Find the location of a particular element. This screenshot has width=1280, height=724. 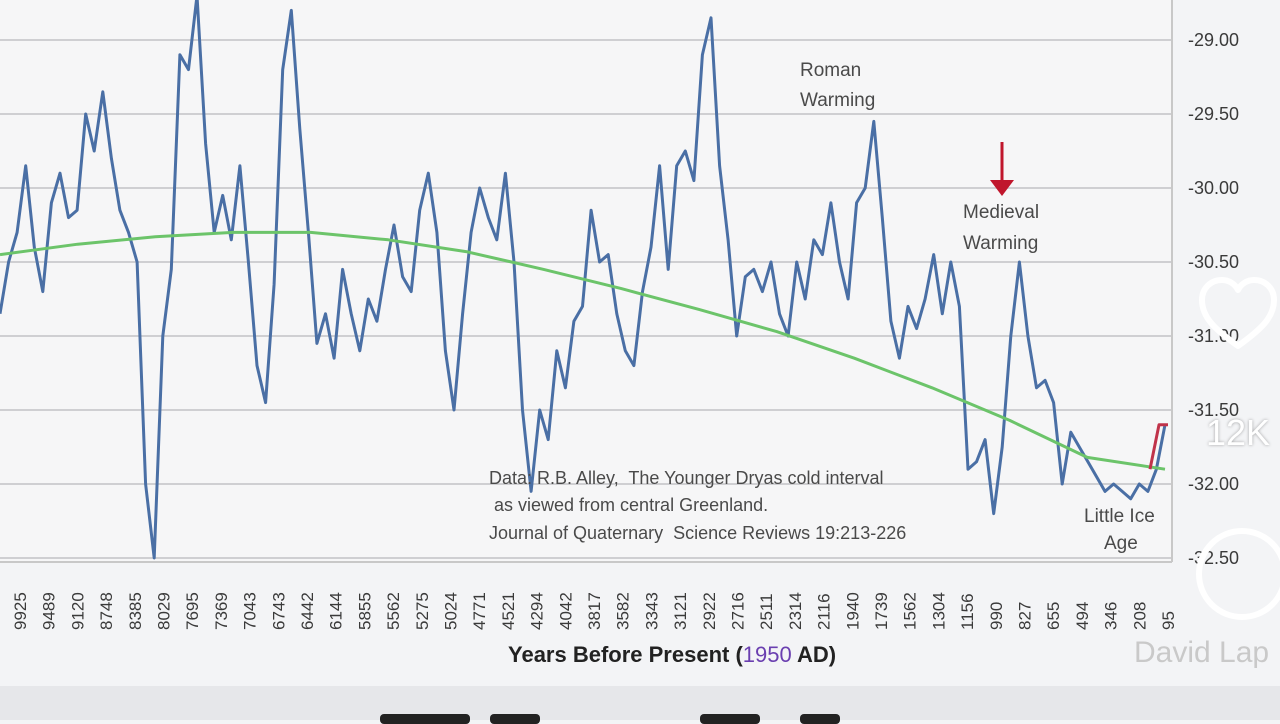

x-tick-label: 1739 is located at coordinates (881, 611).